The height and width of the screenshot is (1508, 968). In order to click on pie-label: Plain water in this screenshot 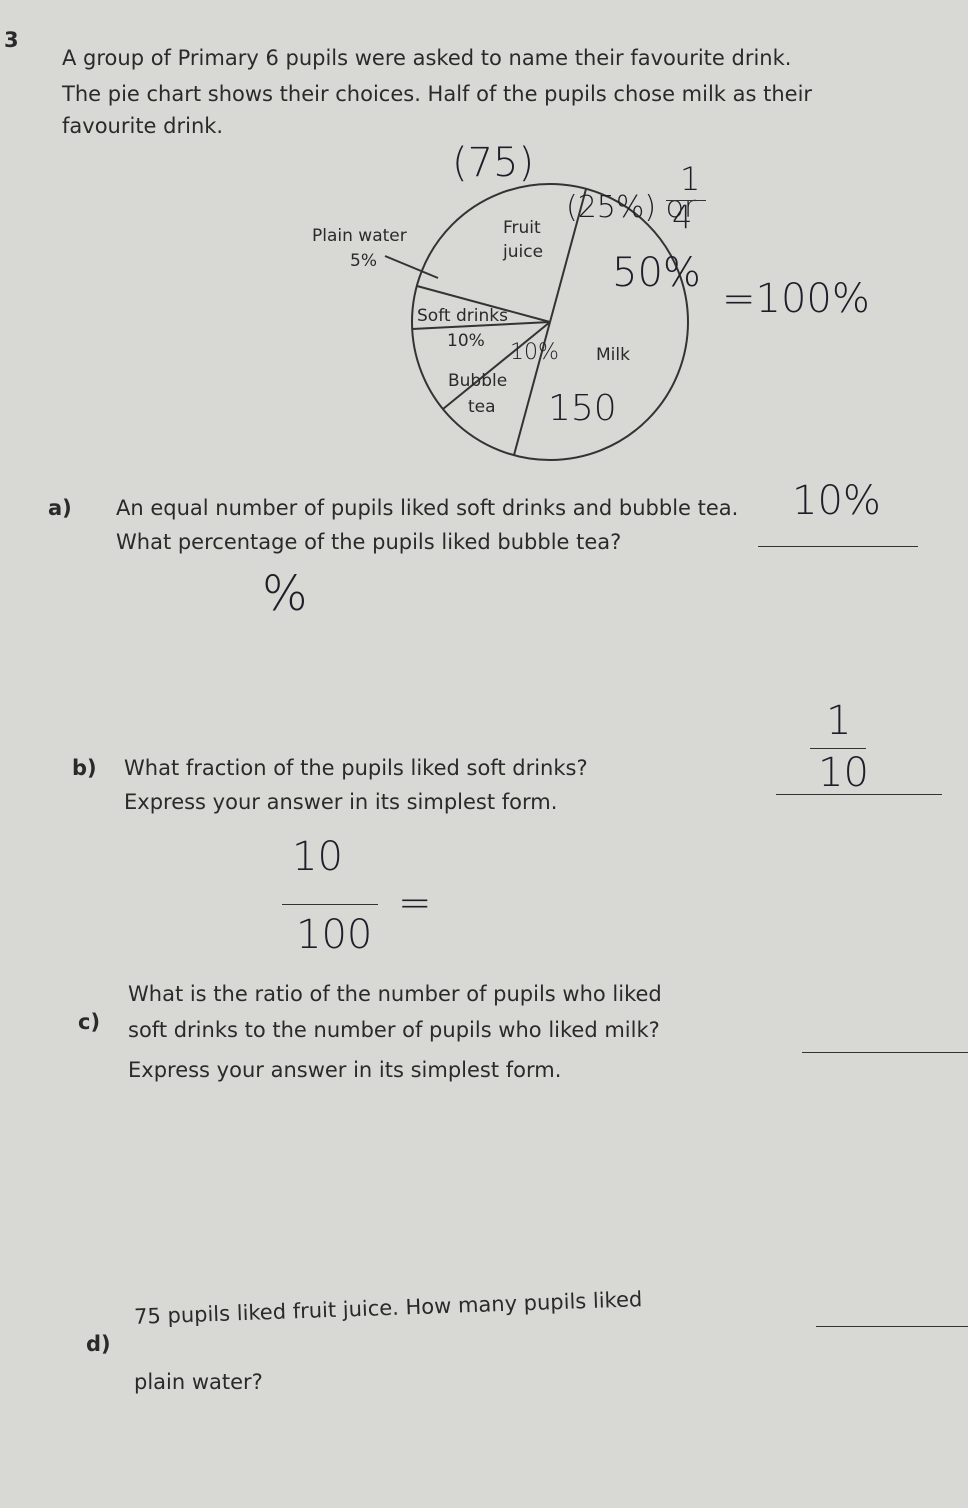, I will do `click(359, 236)`.